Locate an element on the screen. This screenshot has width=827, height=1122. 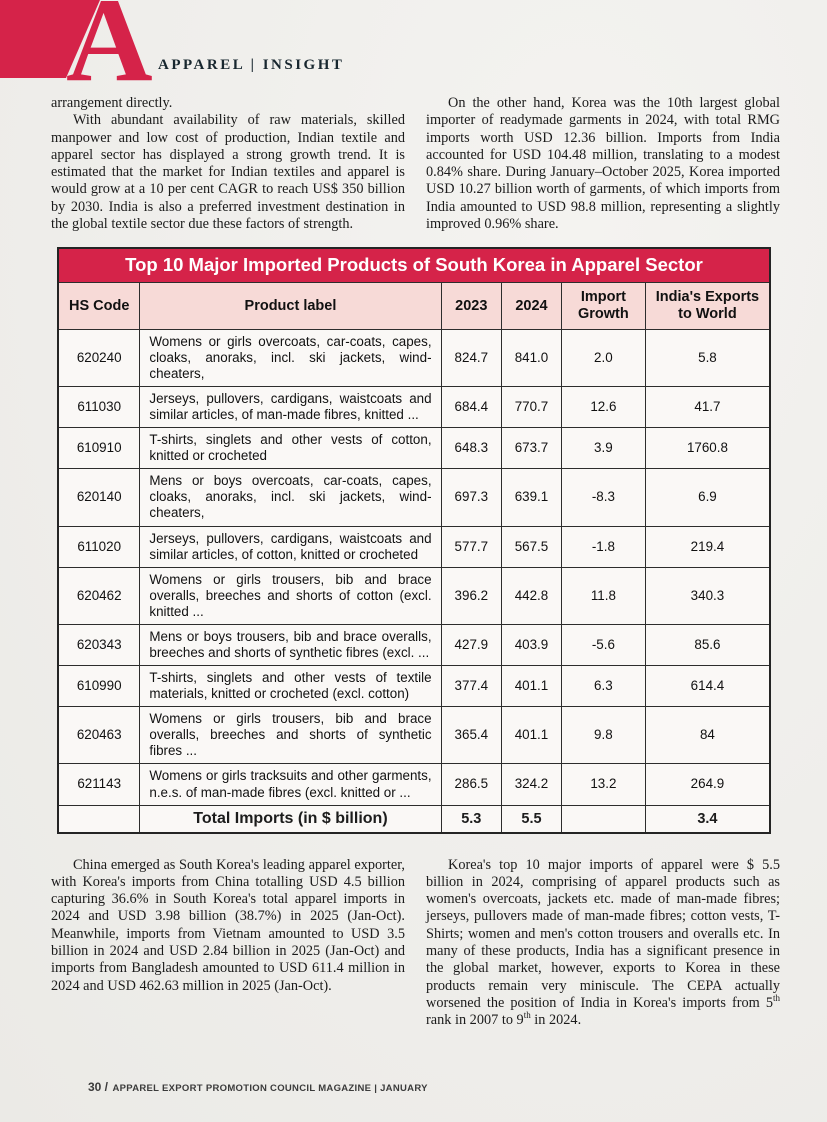
value-2024-cell: 639.1 is located at coordinates (531, 497).